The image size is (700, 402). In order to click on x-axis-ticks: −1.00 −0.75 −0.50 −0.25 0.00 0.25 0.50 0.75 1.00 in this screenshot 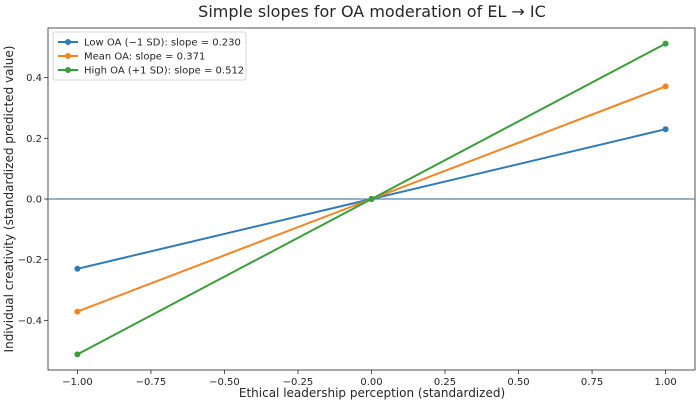, I will do `click(369, 379)`.